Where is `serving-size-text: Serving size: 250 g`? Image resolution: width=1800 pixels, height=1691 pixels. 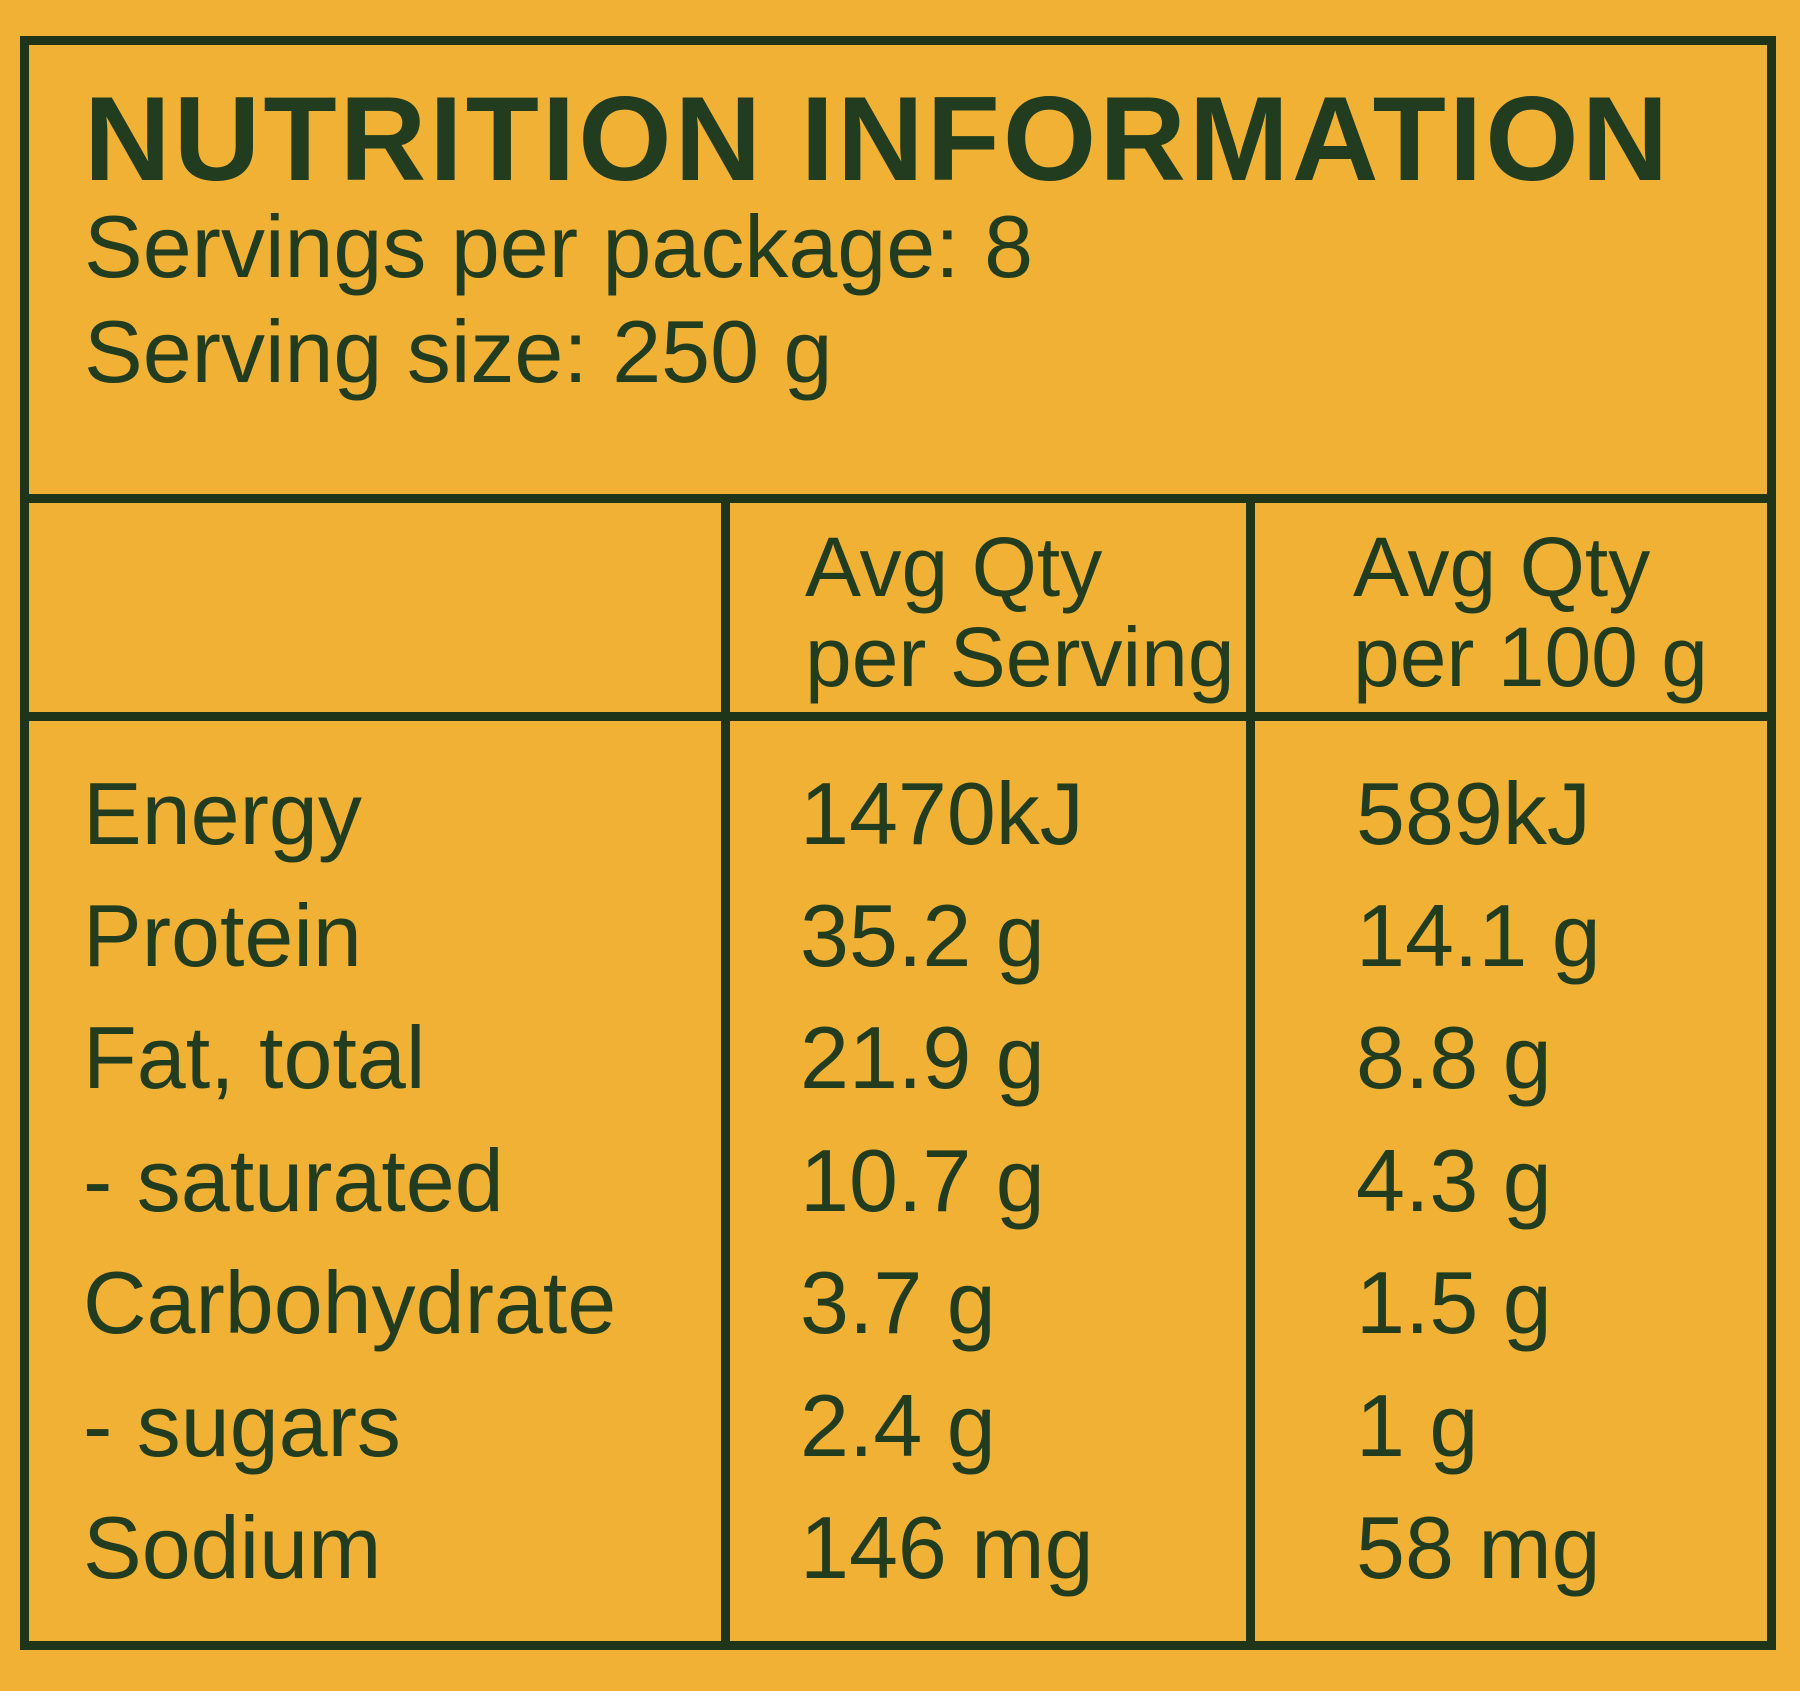 serving-size-text: Serving size: 250 g is located at coordinates (458, 351).